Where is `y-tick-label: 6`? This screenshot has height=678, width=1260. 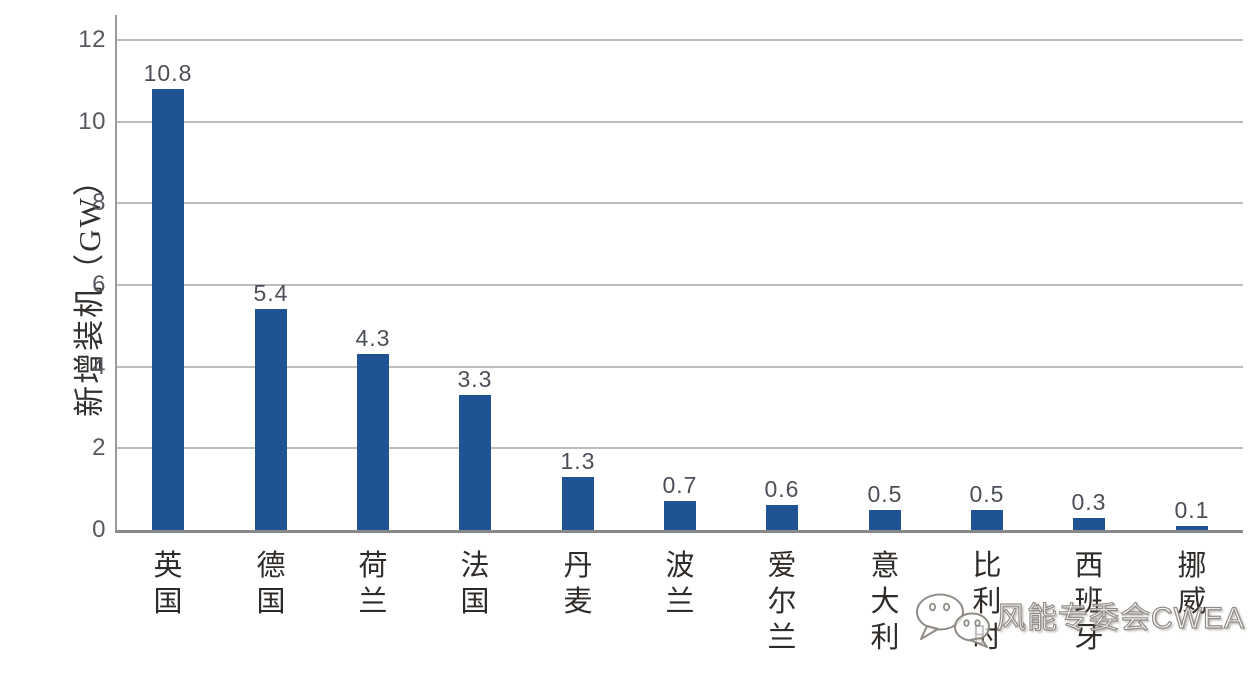 y-tick-label: 6 is located at coordinates (99, 284).